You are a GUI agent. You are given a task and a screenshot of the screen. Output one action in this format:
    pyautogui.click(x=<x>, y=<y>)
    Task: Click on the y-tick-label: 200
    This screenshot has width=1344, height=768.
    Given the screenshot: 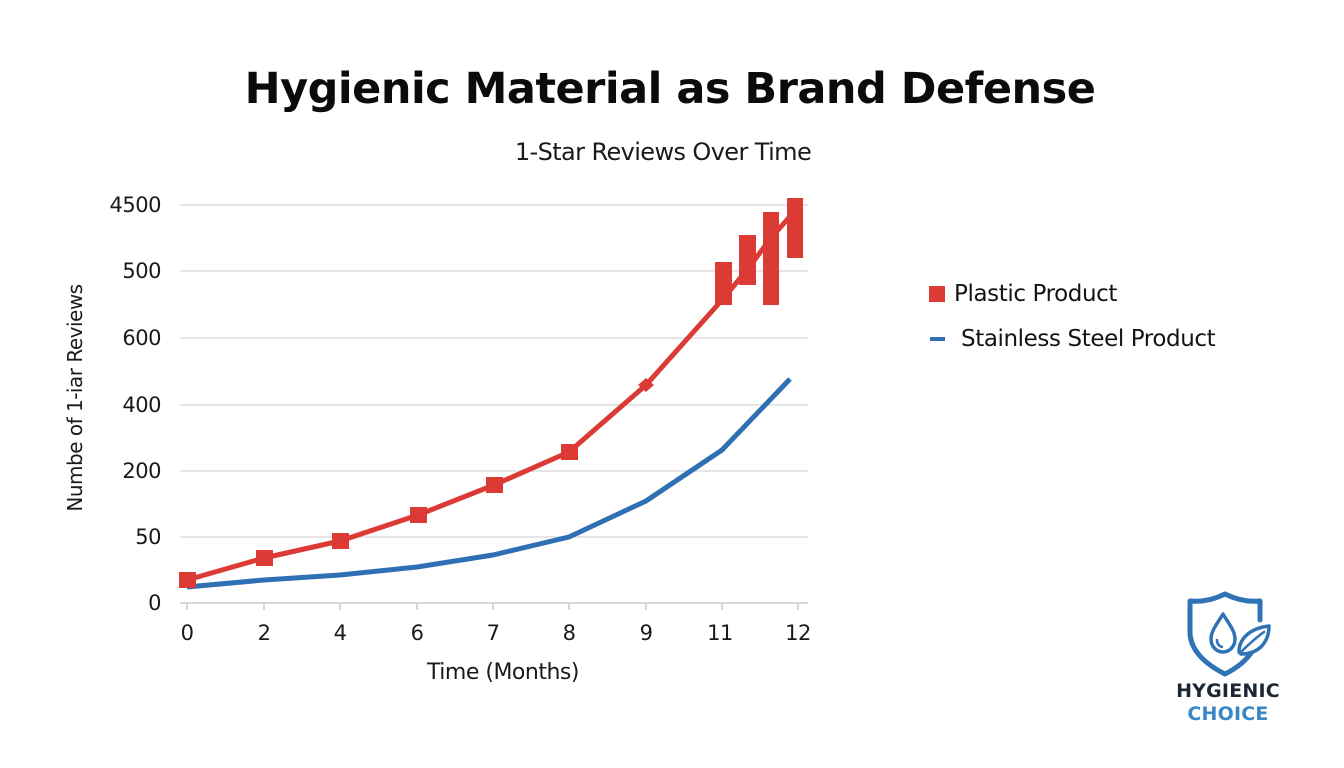 What is the action you would take?
    pyautogui.click(x=141, y=471)
    